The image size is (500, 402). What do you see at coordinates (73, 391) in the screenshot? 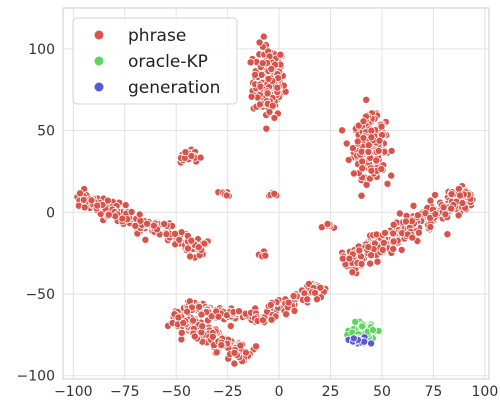
I see `x-tick-label: −100` at bounding box center [73, 391].